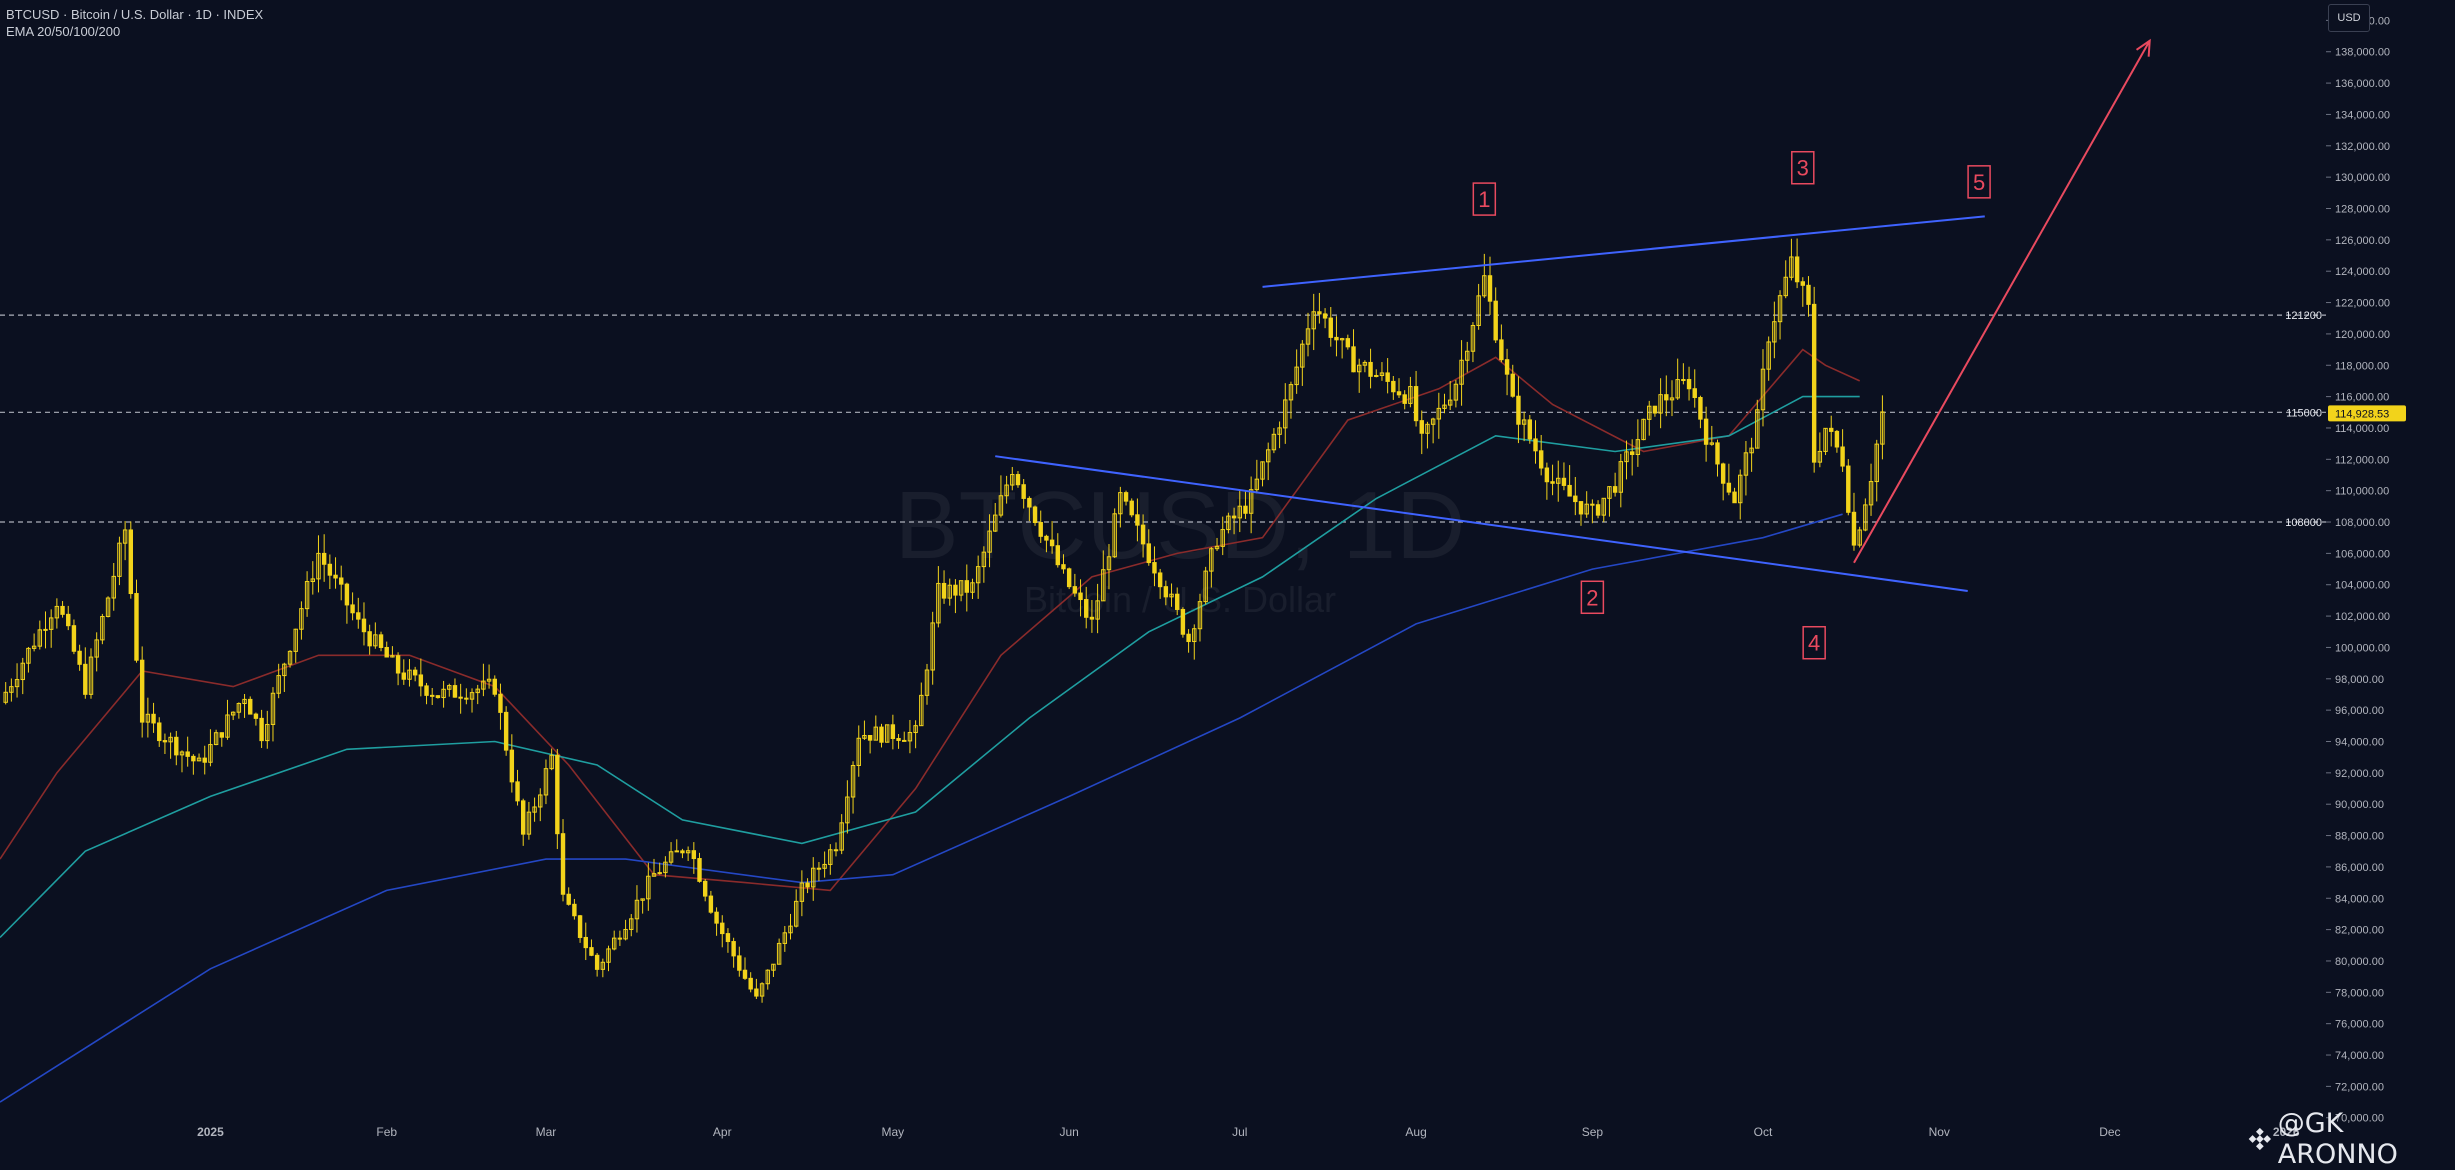 The height and width of the screenshot is (1170, 2455). Describe the element at coordinates (2362, 554) in the screenshot. I see `price-tick-label: 106,000.00` at that location.